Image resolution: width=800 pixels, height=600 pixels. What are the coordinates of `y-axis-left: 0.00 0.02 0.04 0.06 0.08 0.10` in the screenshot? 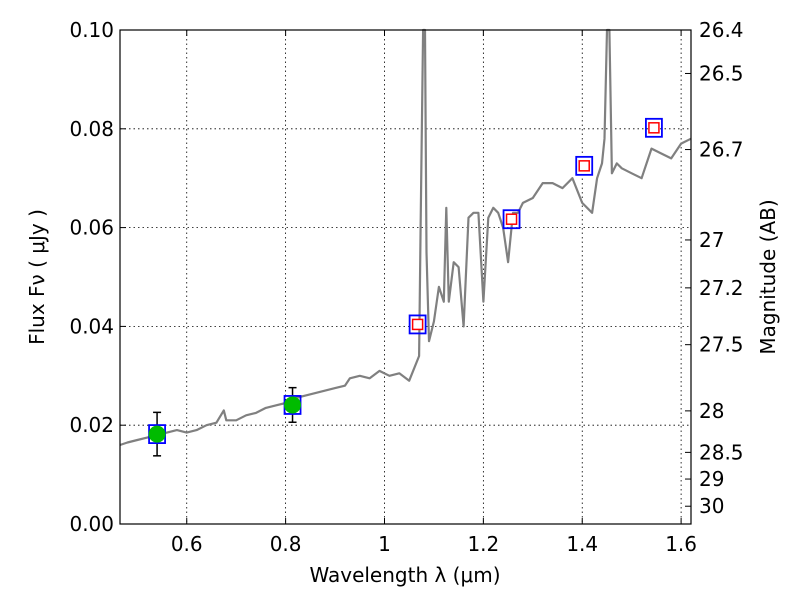 It's located at (97, 277).